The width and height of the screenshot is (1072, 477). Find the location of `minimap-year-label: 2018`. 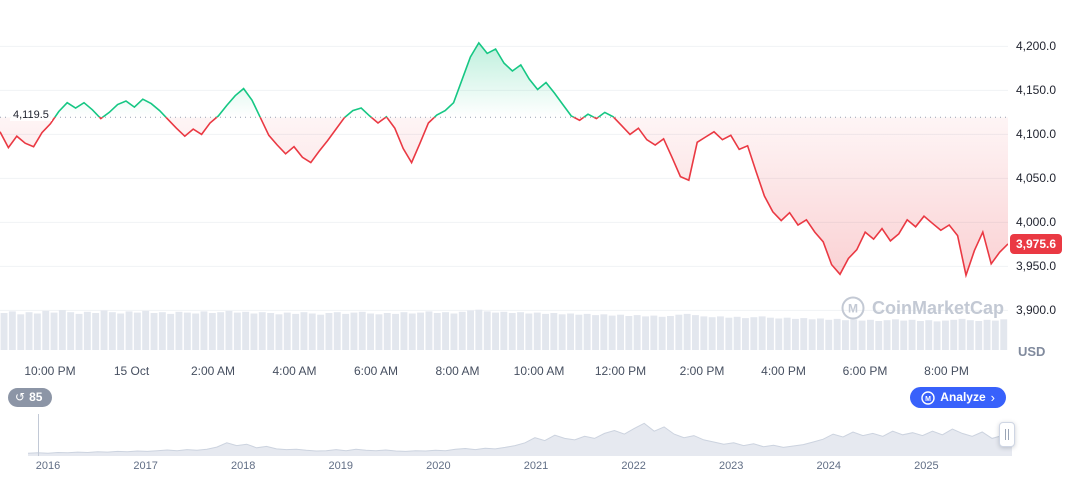

minimap-year-label: 2018 is located at coordinates (243, 466).